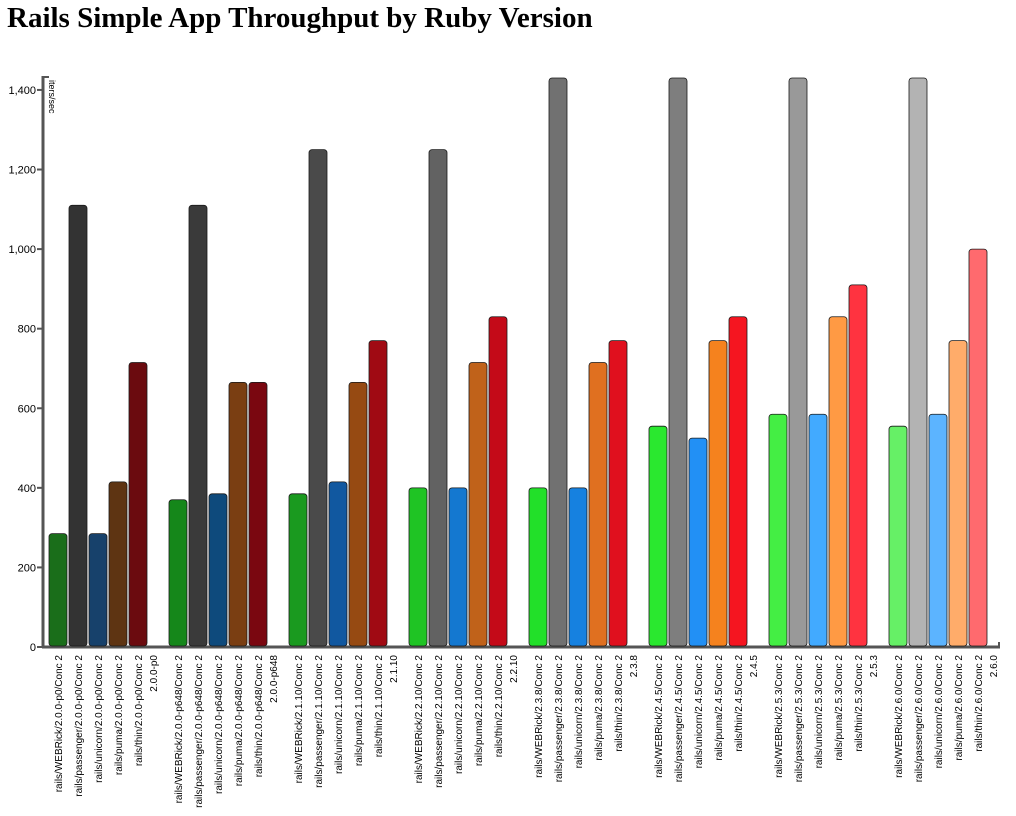 This screenshot has width=1016, height=816. Describe the element at coordinates (239, 721) in the screenshot. I see `x-tick-label: rails/puma/2.0.0-p648/Conc 2` at that location.